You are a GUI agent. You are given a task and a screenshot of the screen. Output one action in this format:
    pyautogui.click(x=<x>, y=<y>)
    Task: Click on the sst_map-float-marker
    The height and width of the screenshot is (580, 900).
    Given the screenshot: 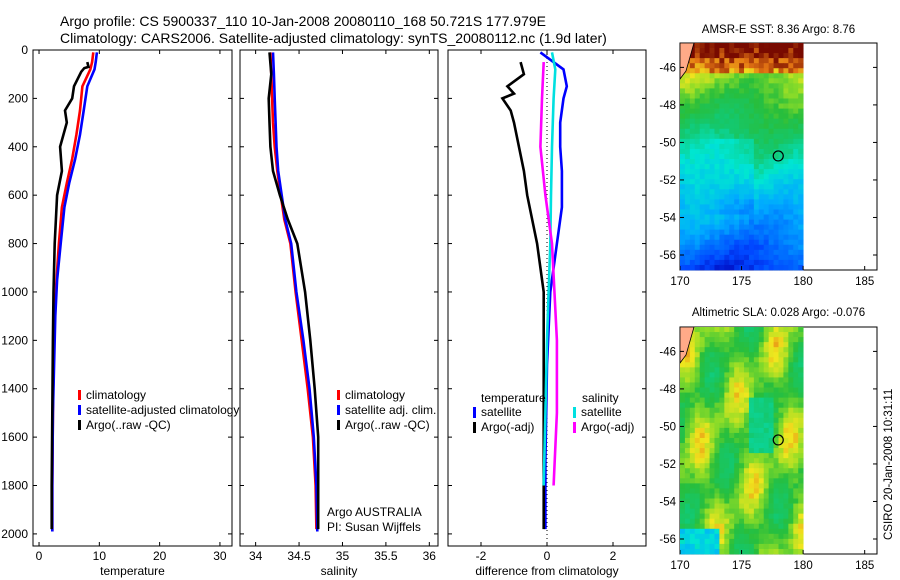 What is the action you would take?
    pyautogui.click(x=778, y=156)
    